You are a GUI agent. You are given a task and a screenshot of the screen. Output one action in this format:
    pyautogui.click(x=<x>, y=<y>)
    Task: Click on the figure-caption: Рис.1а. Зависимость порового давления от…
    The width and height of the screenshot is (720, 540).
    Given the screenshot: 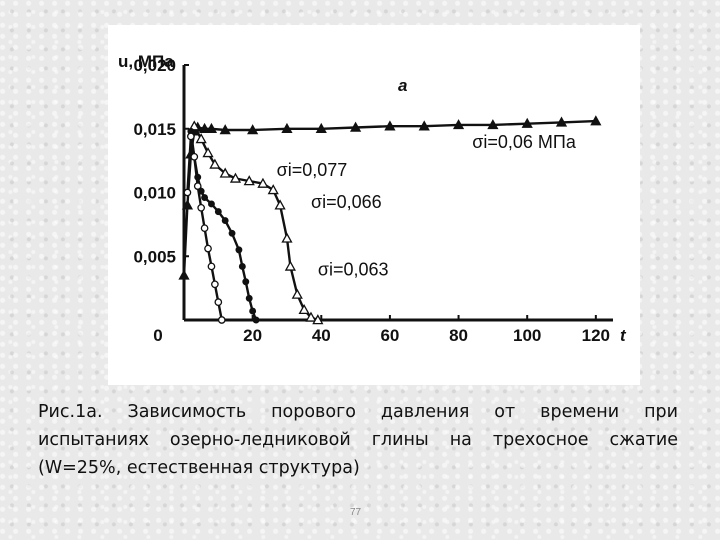 What is the action you would take?
    pyautogui.click(x=358, y=440)
    